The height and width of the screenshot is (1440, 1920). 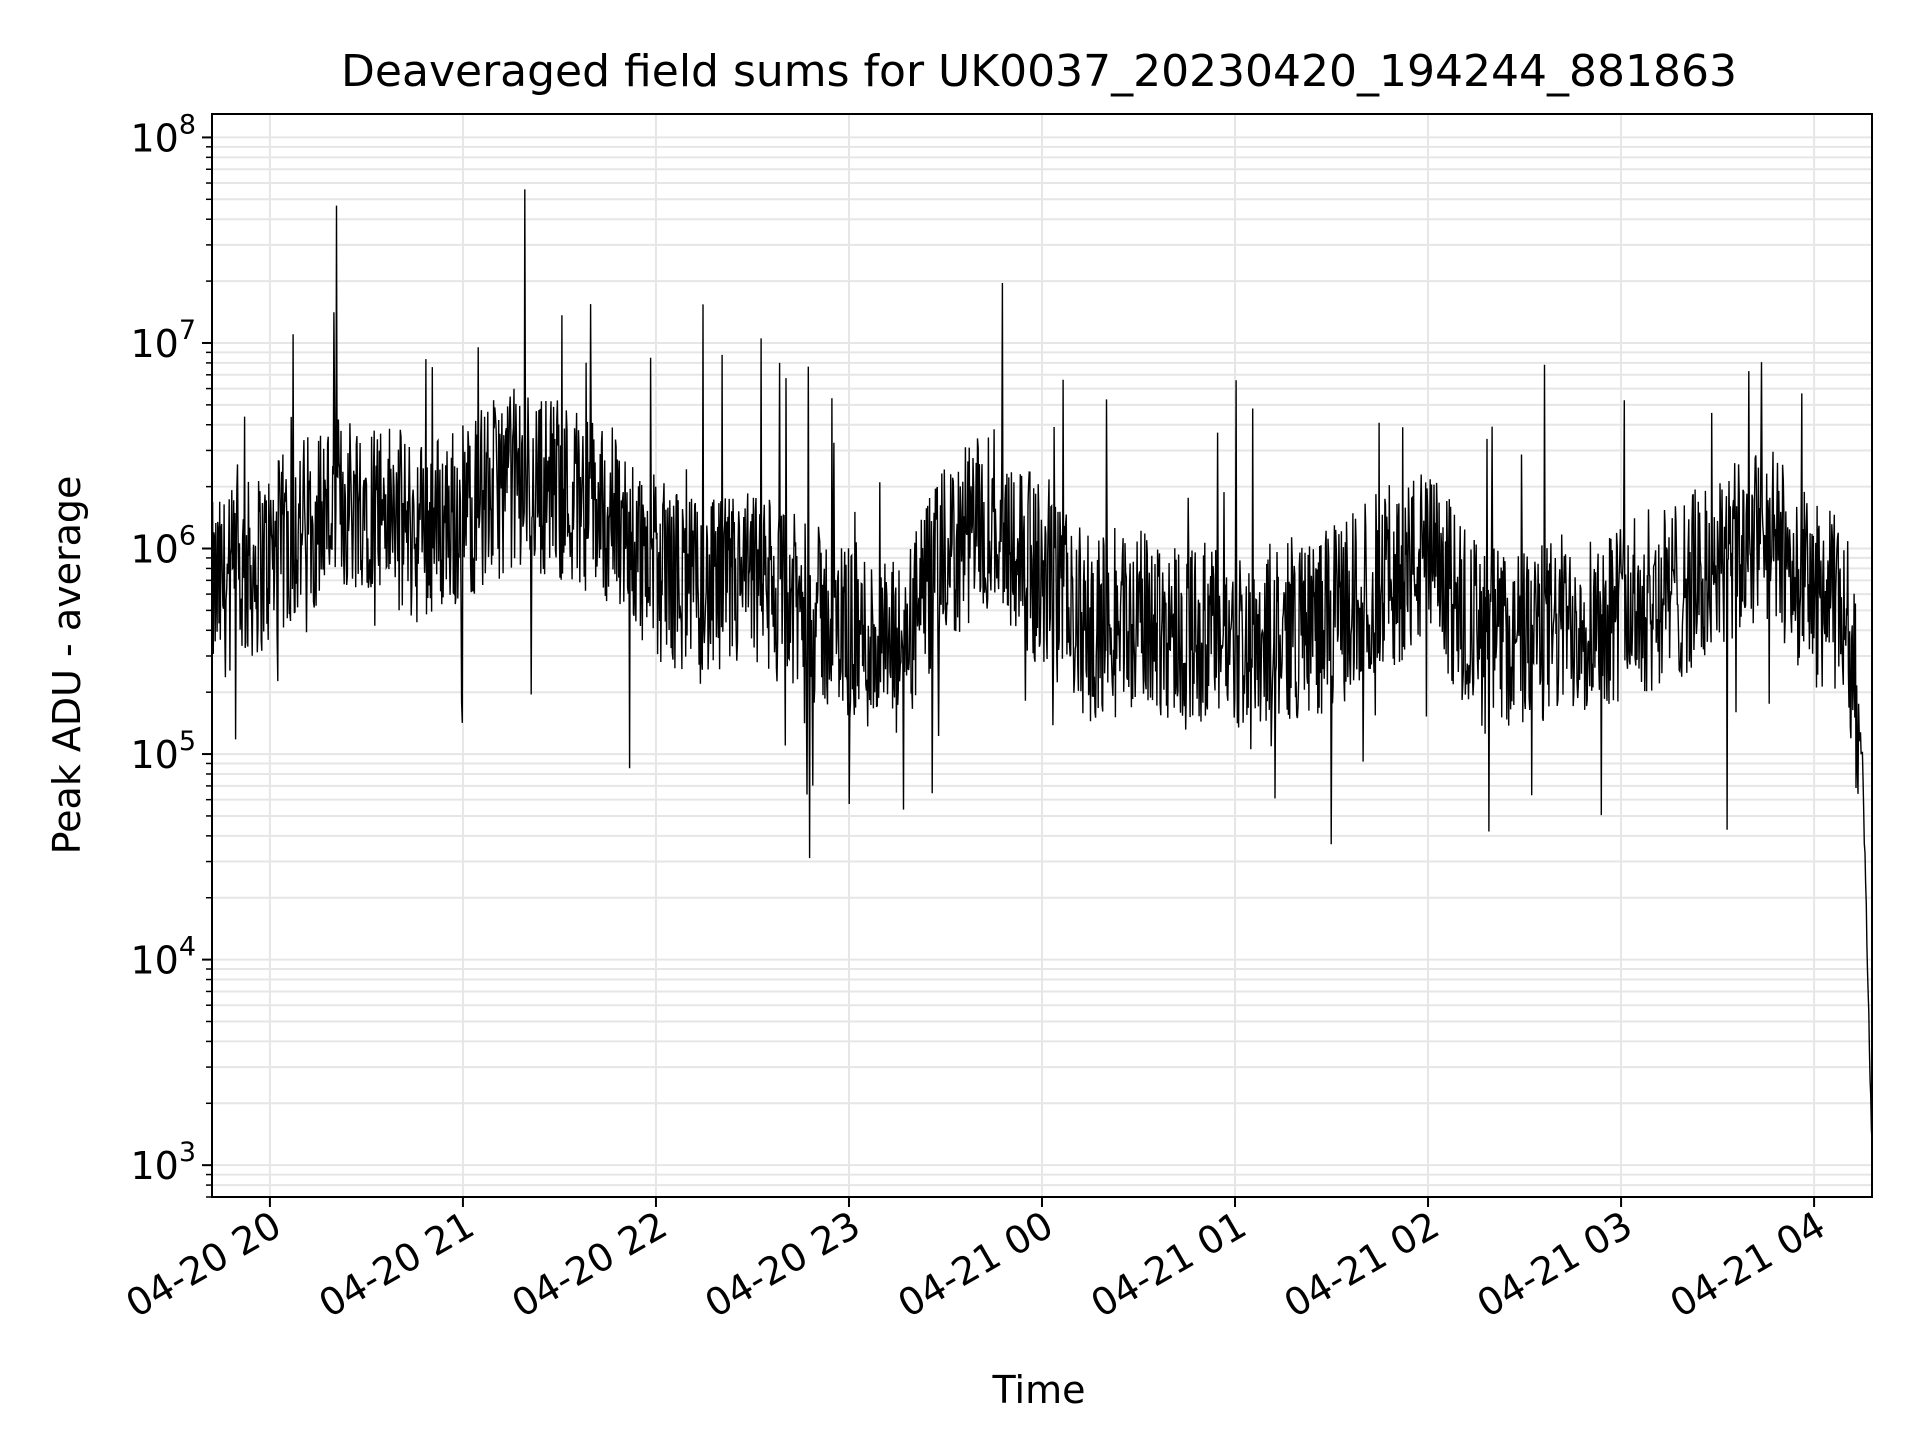 What do you see at coordinates (1039, 1390) in the screenshot?
I see `x-axis-label: Time` at bounding box center [1039, 1390].